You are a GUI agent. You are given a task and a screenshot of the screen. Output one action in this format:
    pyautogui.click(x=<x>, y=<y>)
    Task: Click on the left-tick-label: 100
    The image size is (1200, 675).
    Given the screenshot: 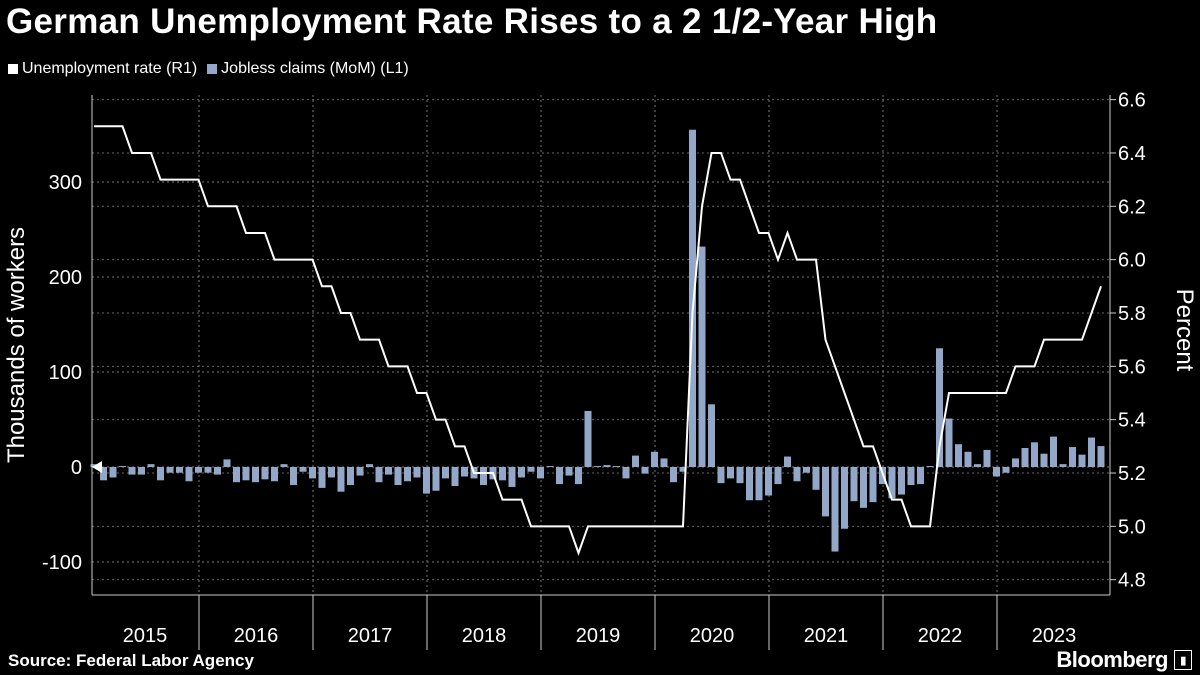 What is the action you would take?
    pyautogui.click(x=65, y=373)
    